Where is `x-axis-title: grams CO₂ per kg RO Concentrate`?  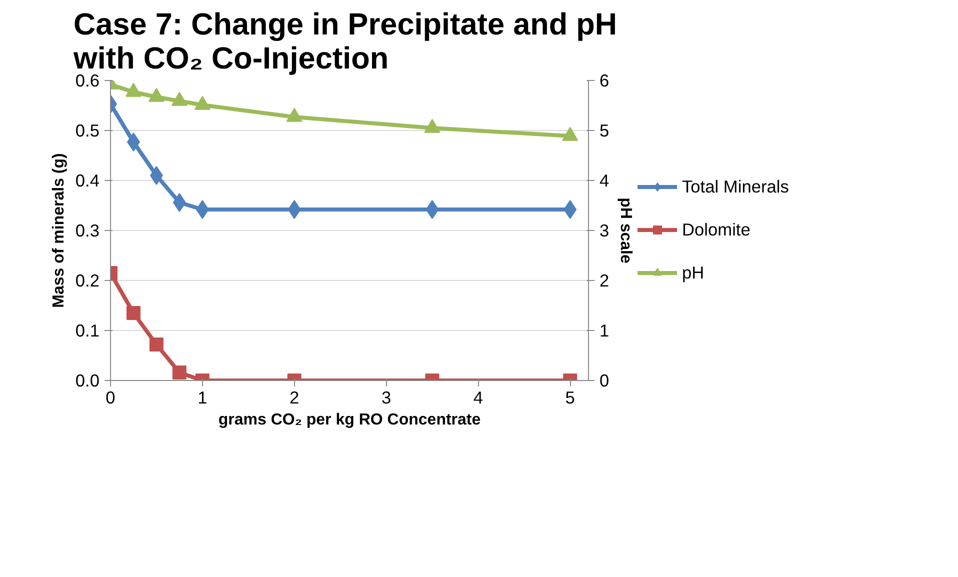
x-axis-title: grams CO₂ per kg RO Concentrate is located at coordinates (349, 420).